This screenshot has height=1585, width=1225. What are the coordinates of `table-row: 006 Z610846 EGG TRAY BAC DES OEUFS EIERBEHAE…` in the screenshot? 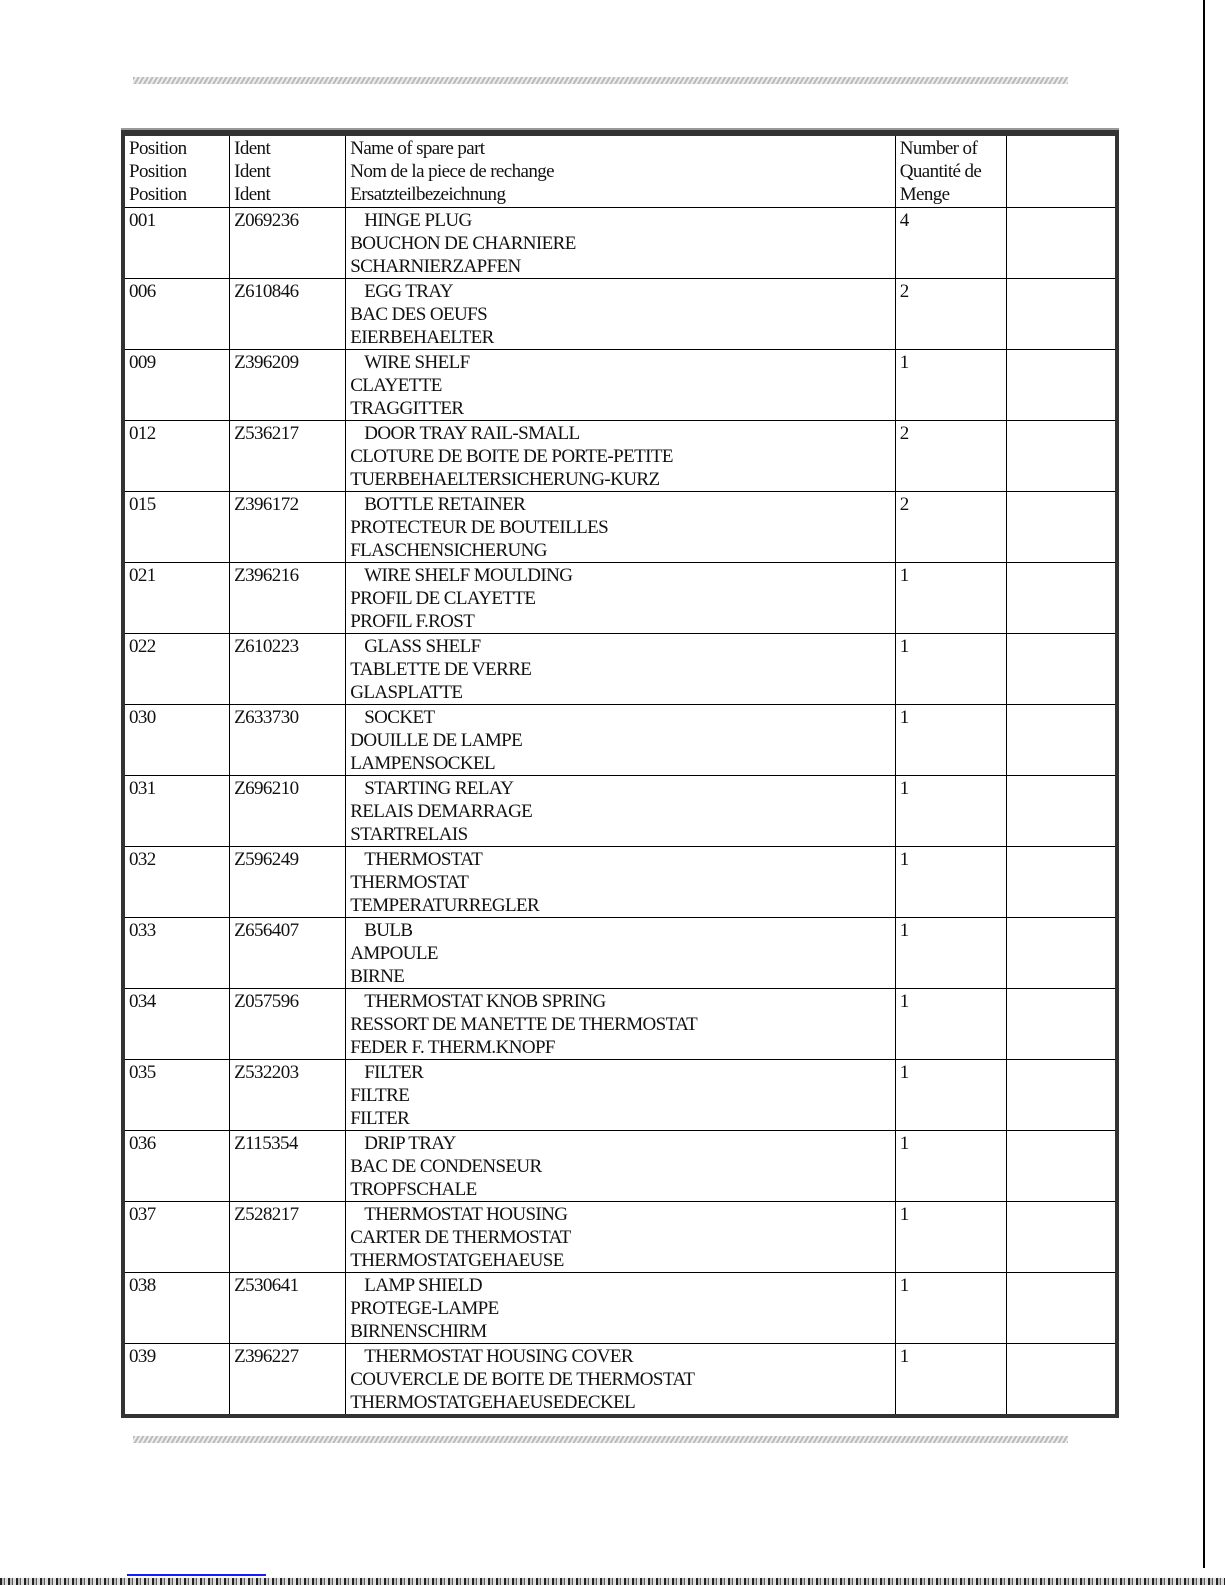 It's located at (620, 314).